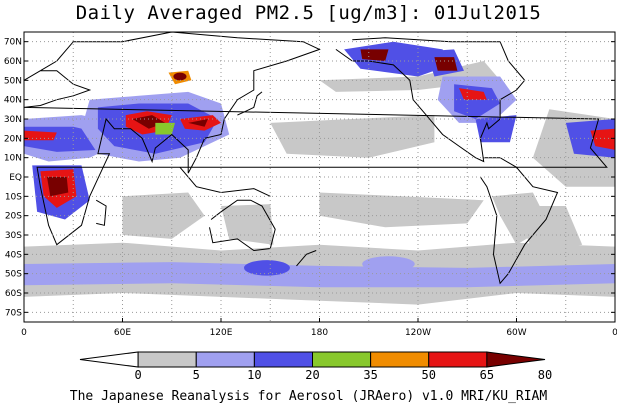 This screenshot has height=410, width=617. What do you see at coordinates (13, 294) in the screenshot?
I see `lat-label: 60S` at bounding box center [13, 294].